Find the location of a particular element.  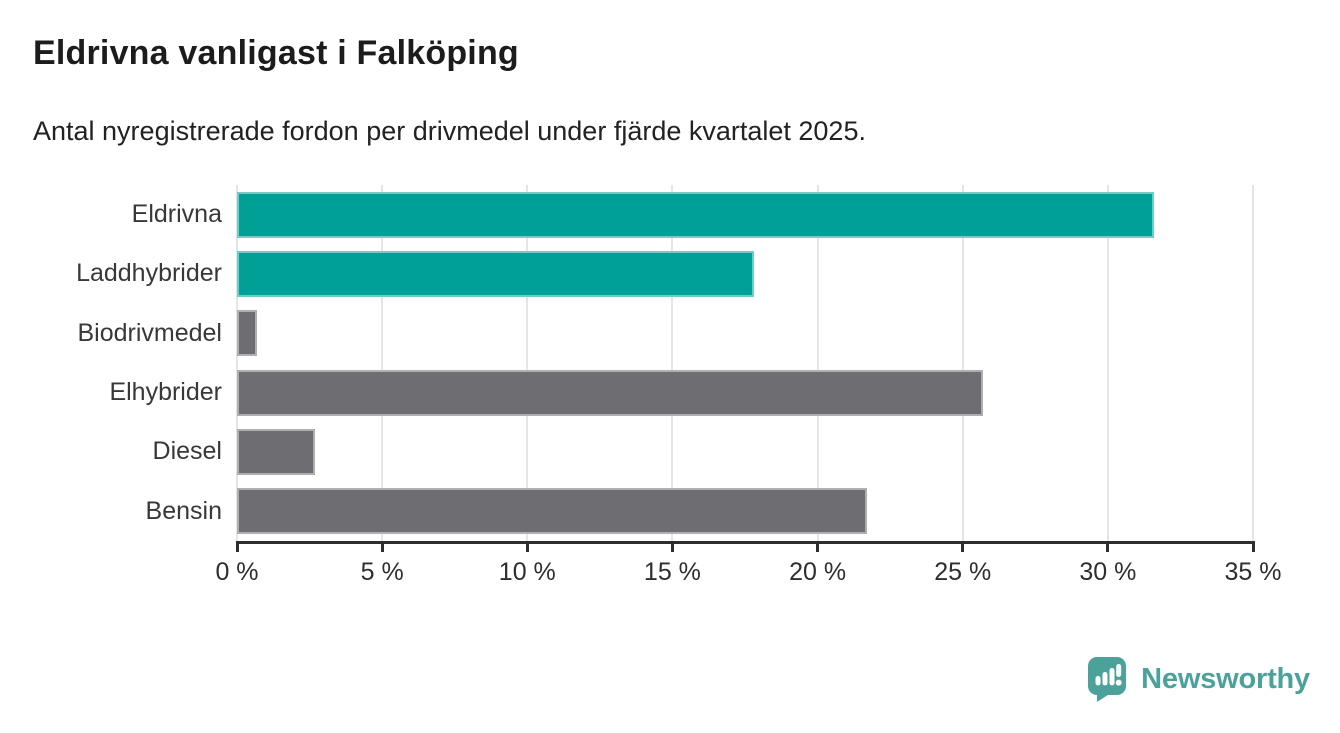

x-axis-tick-label: 15 % is located at coordinates (672, 572).